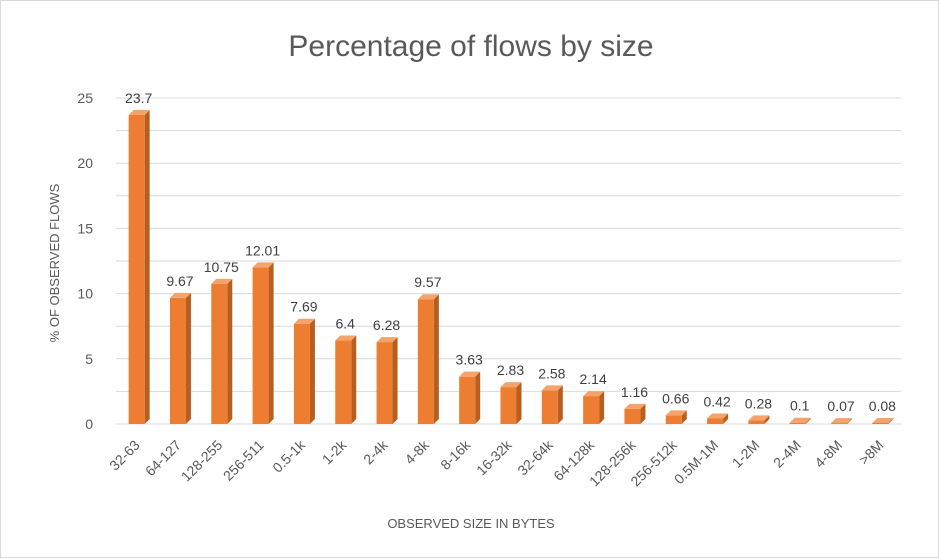  Describe the element at coordinates (696, 462) in the screenshot. I see `x-tick-label: 0.5M-1M` at that location.